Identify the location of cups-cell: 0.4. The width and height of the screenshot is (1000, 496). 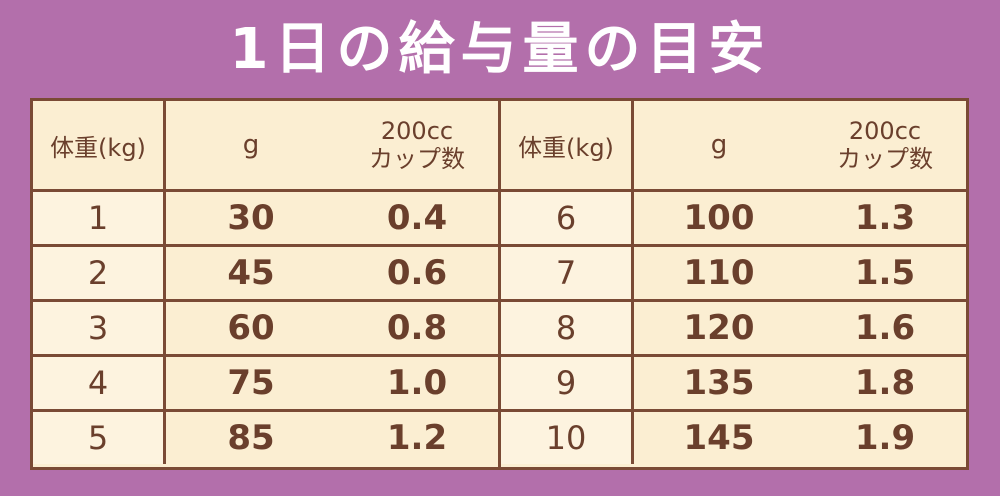
(417, 218).